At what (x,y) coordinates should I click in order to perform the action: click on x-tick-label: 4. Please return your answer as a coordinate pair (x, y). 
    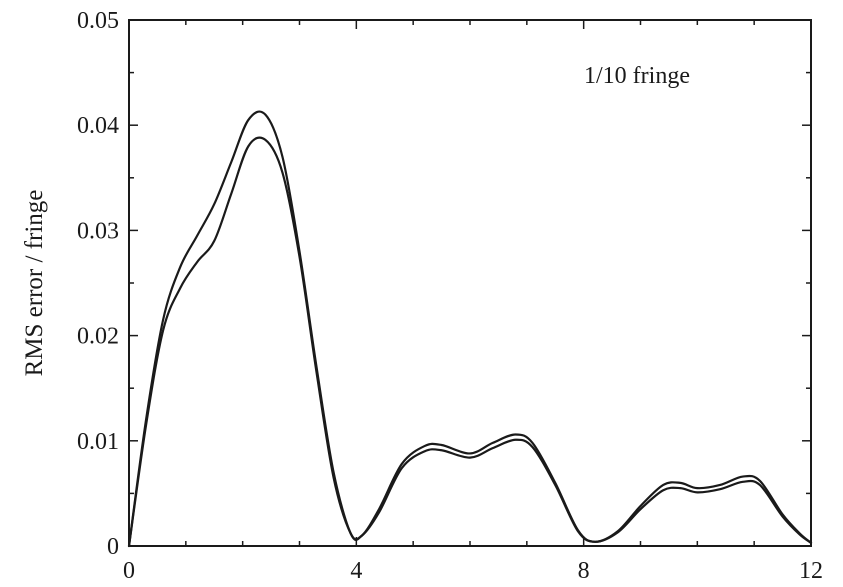
    Looking at the image, I should click on (356, 571).